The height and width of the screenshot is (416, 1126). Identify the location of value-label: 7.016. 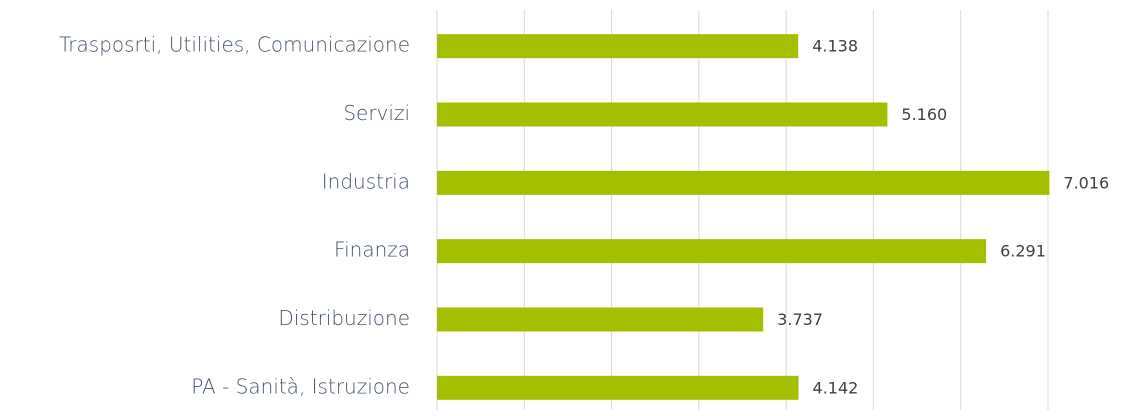
(1086, 182).